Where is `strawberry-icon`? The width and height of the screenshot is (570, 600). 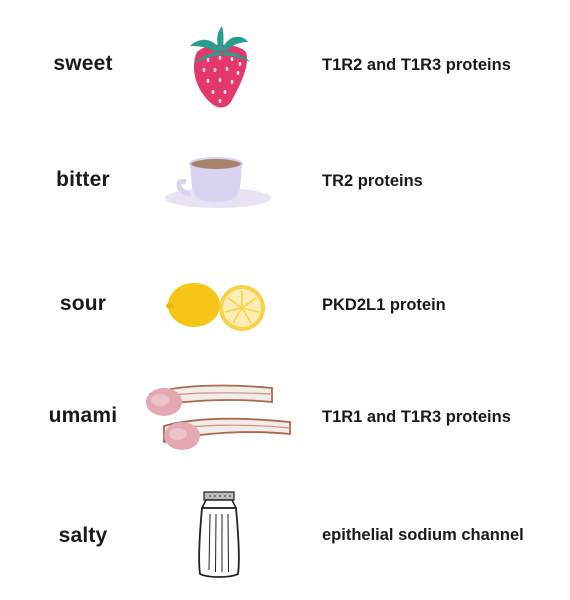 strawberry-icon is located at coordinates (225, 67).